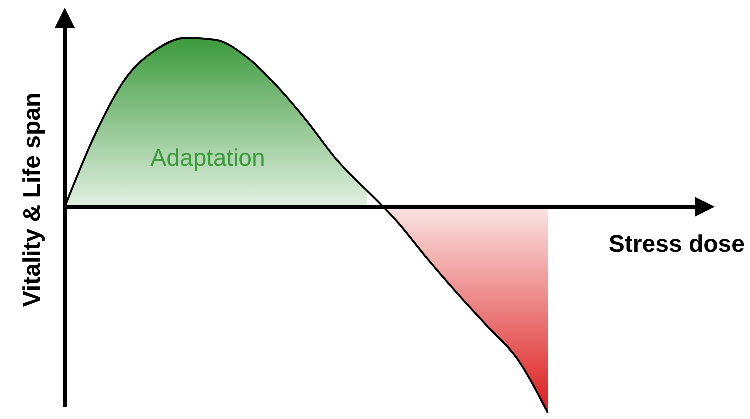 This screenshot has width=750, height=419. Describe the element at coordinates (208, 158) in the screenshot. I see `annotation: Adaptation` at that location.